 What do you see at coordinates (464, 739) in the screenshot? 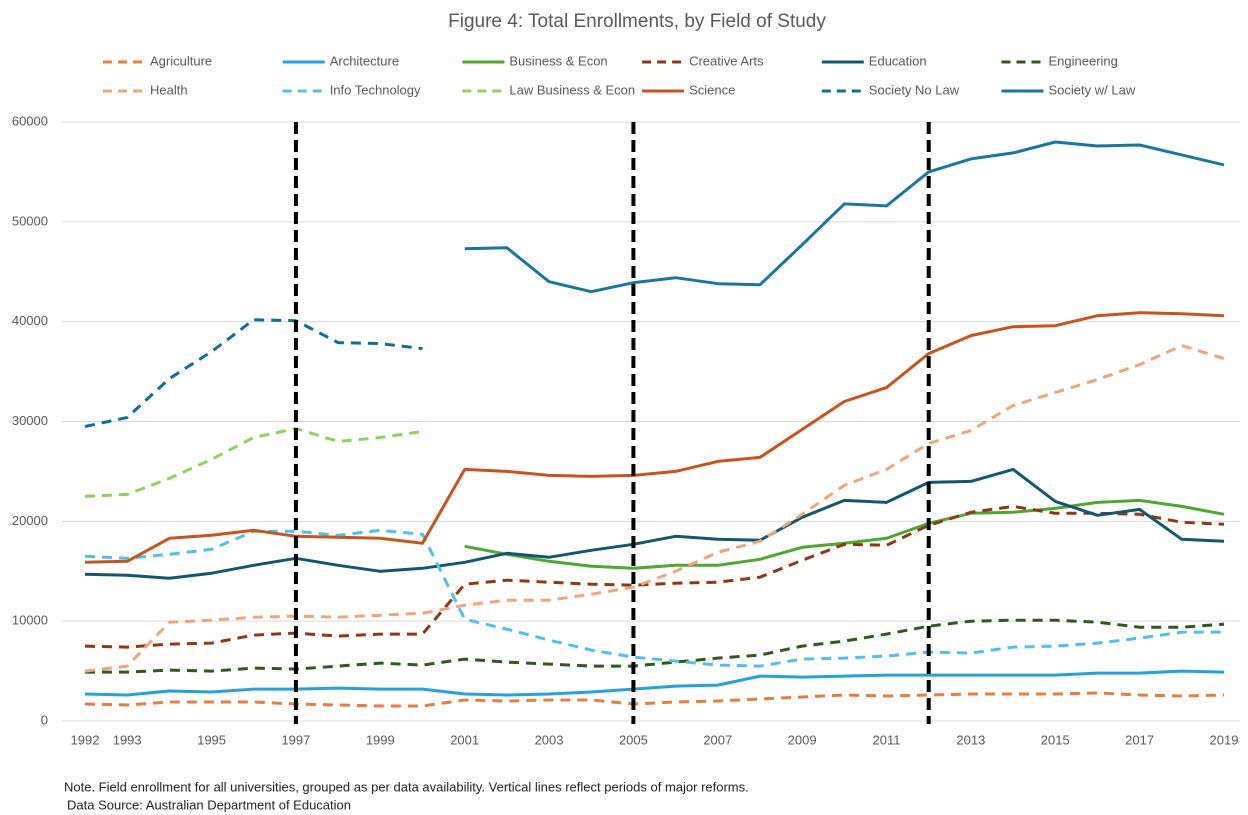
I see `x-tick-label: 2001` at bounding box center [464, 739].